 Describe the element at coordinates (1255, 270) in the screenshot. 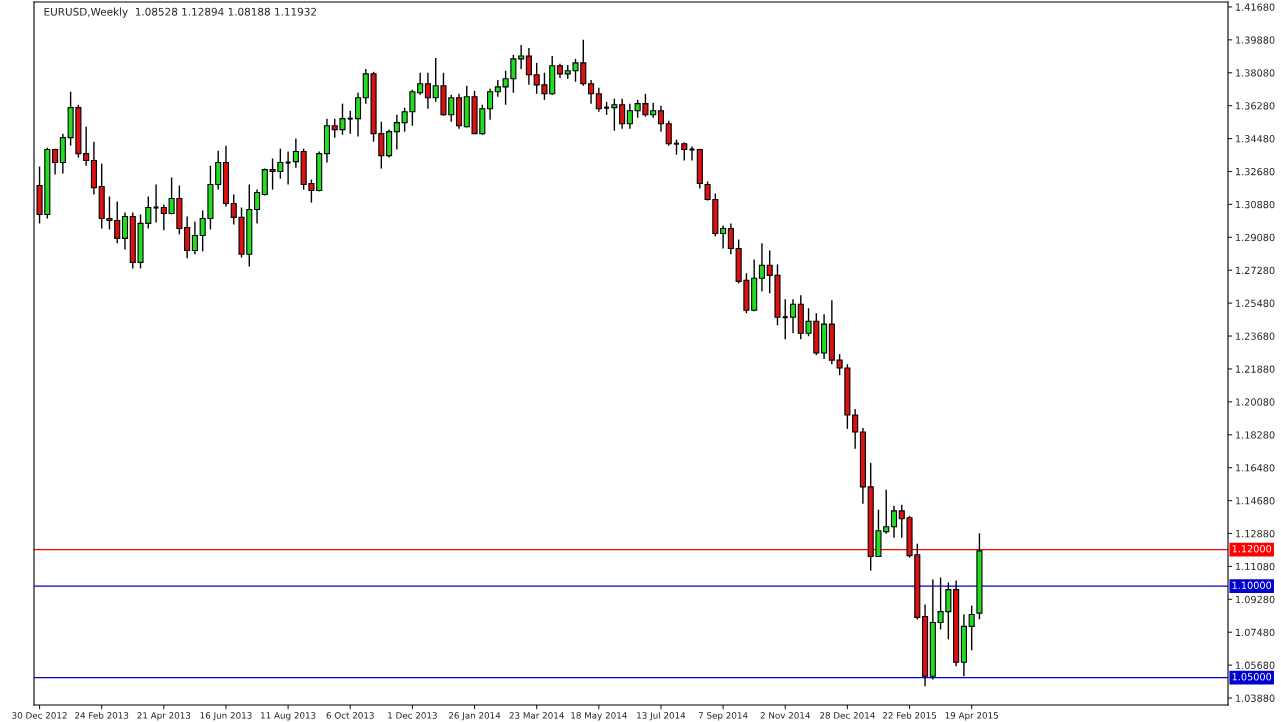

I see `y-tick-label: 1.27280` at that location.